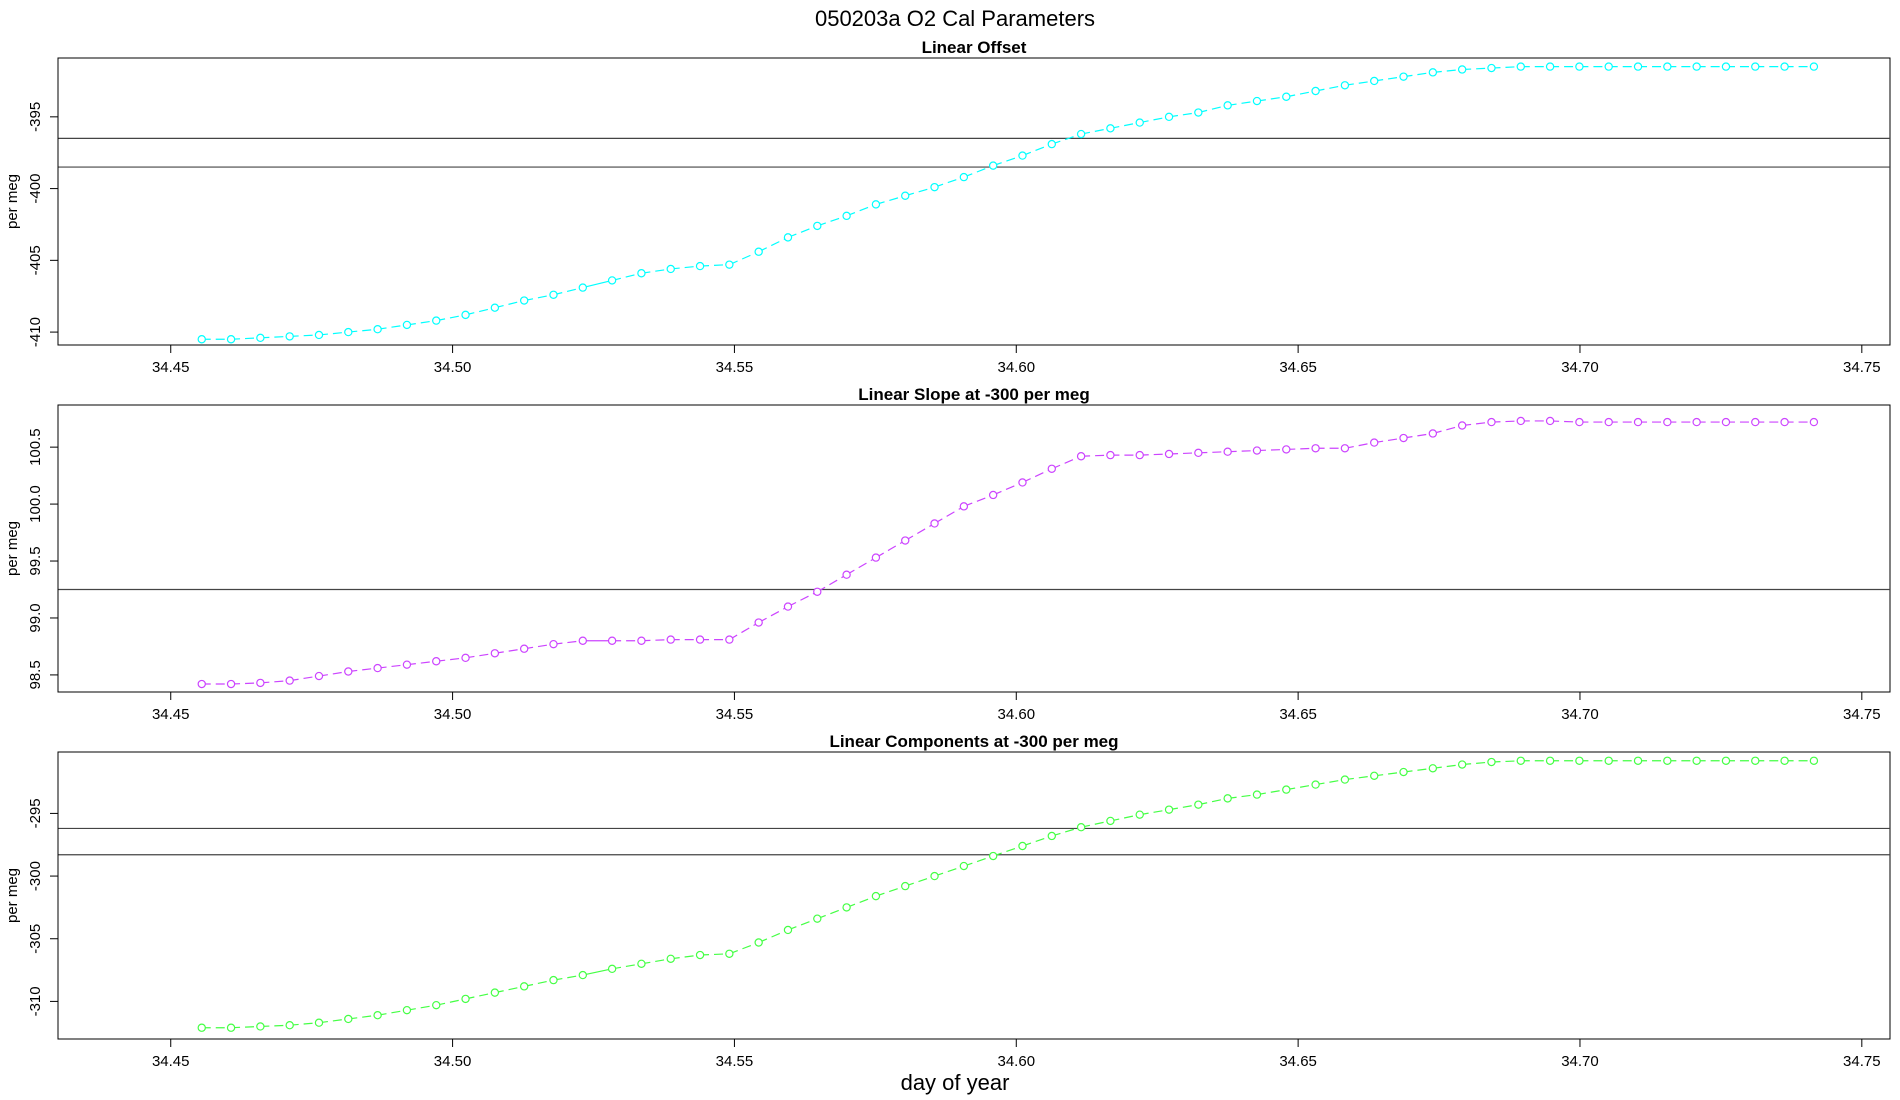 The width and height of the screenshot is (1900, 1100). What do you see at coordinates (35, 189) in the screenshot?
I see `y-tick-label: -400` at bounding box center [35, 189].